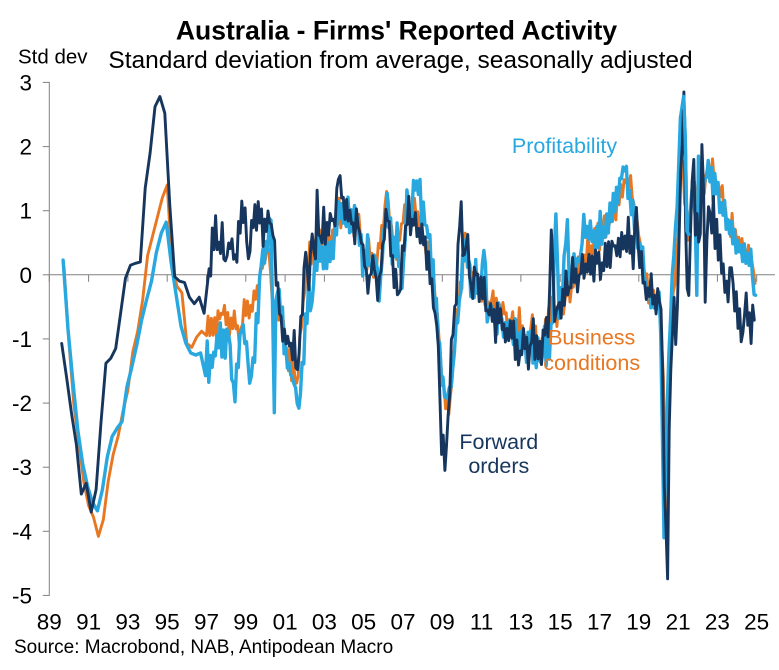 The height and width of the screenshot is (670, 779). Describe the element at coordinates (402, 622) in the screenshot. I see `svg-text: 07` at that location.